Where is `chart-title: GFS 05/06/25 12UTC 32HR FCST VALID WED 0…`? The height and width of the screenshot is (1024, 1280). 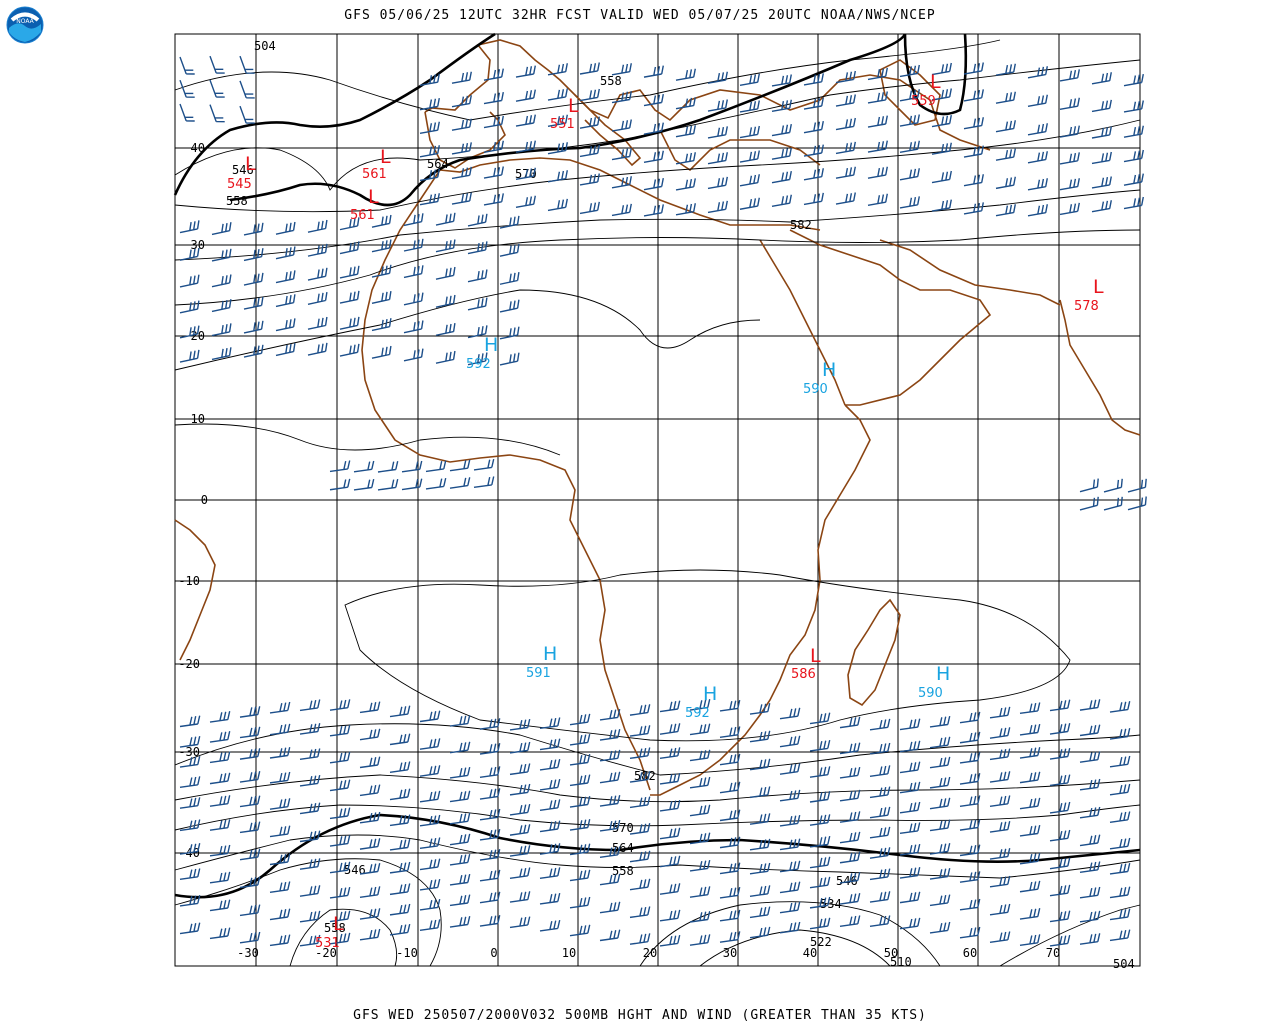 chart-title: GFS 05/06/25 12UTC 32HR FCST VALID WED 0… is located at coordinates (640, 15).